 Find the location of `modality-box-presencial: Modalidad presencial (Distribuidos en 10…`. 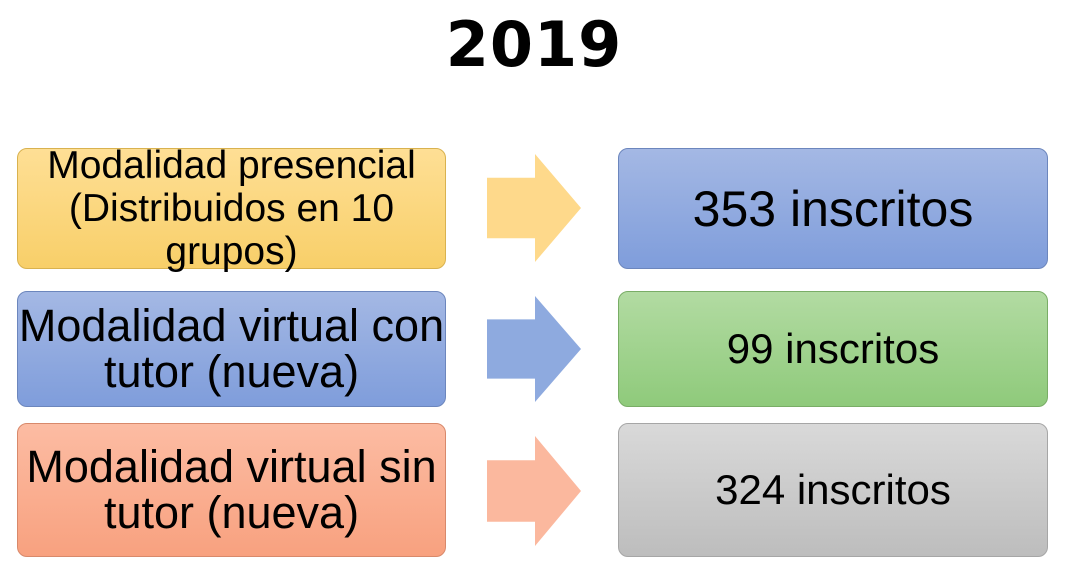

modality-box-presencial: Modalidad presencial (Distribuidos en 10… is located at coordinates (231, 208).